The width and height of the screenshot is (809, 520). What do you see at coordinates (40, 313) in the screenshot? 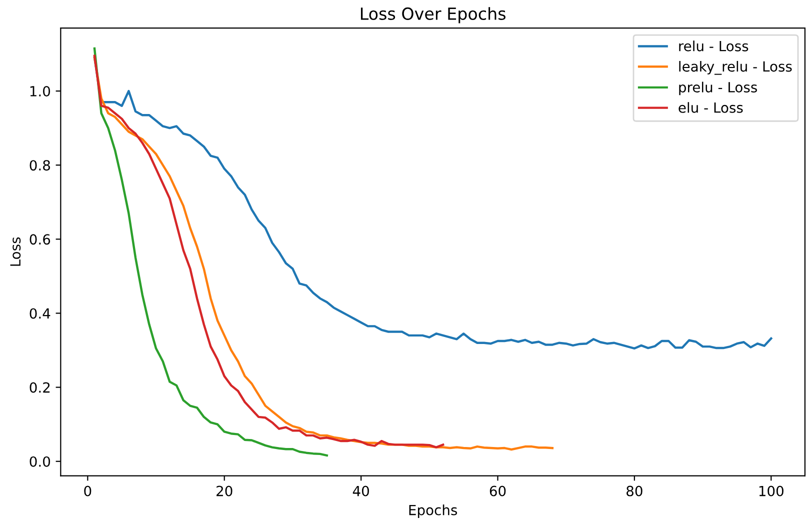
I see `y-tick-label: 0.4` at bounding box center [40, 313].